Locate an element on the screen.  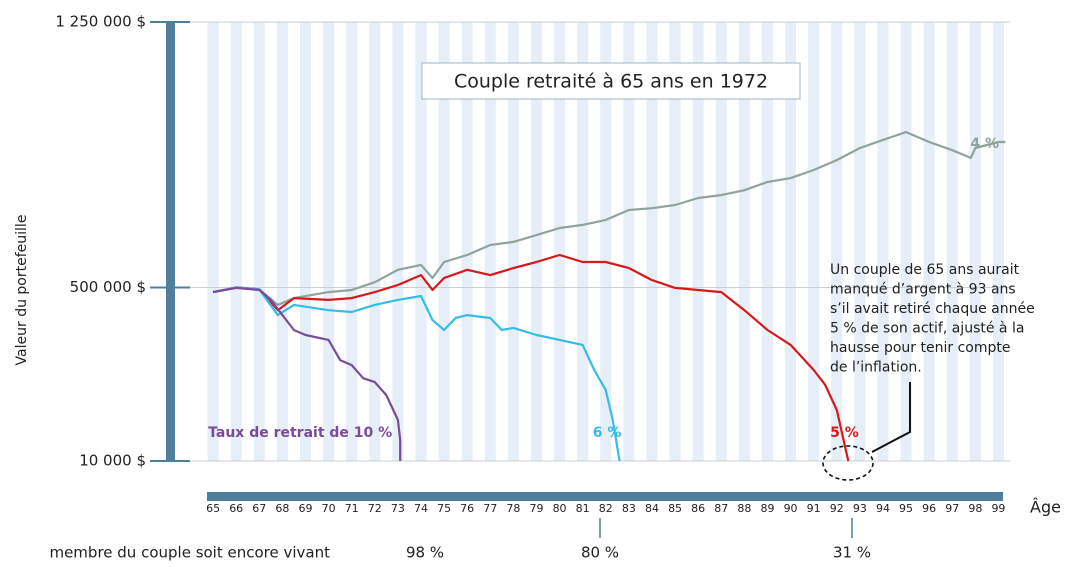
title-box is located at coordinates (611, 81).